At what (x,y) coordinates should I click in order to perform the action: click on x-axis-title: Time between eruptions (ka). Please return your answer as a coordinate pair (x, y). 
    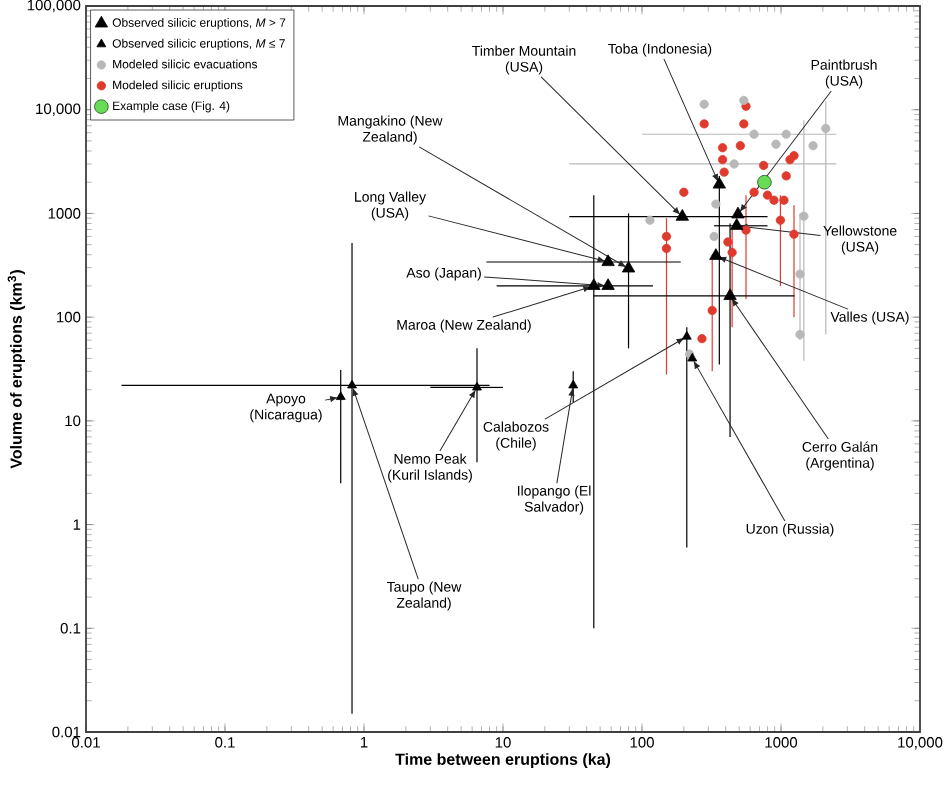
    Looking at the image, I should click on (503, 761).